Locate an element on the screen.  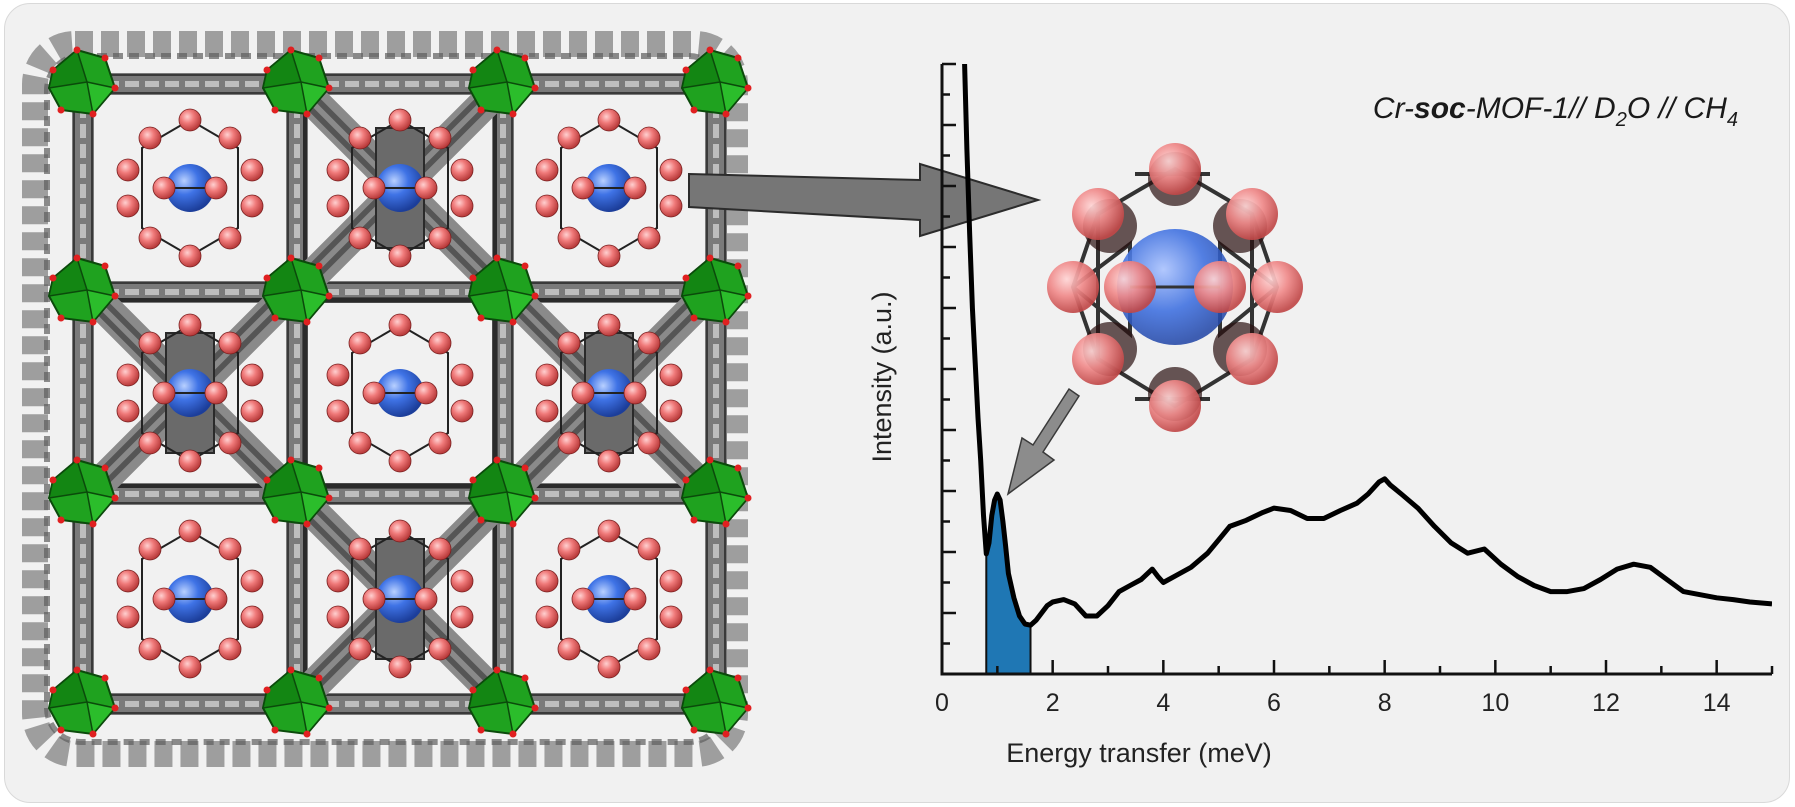
pointer-arrow is located at coordinates (865, 200).